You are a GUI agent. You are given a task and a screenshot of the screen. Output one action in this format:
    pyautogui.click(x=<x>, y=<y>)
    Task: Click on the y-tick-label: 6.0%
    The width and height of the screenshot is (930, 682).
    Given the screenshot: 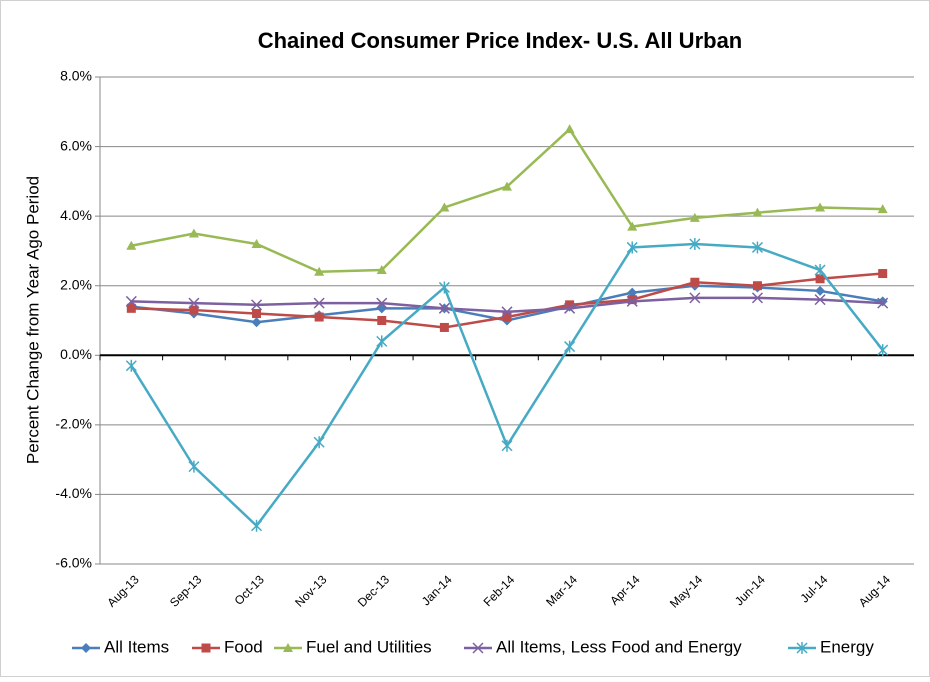 What is the action you would take?
    pyautogui.click(x=76, y=145)
    